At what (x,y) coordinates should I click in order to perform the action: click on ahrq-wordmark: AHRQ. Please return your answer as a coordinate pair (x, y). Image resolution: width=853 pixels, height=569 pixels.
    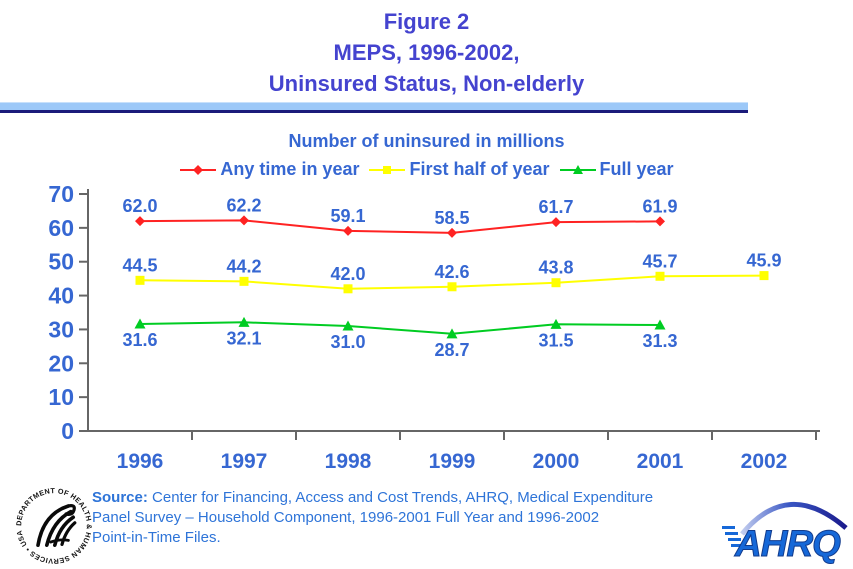
    Looking at the image, I should click on (787, 543).